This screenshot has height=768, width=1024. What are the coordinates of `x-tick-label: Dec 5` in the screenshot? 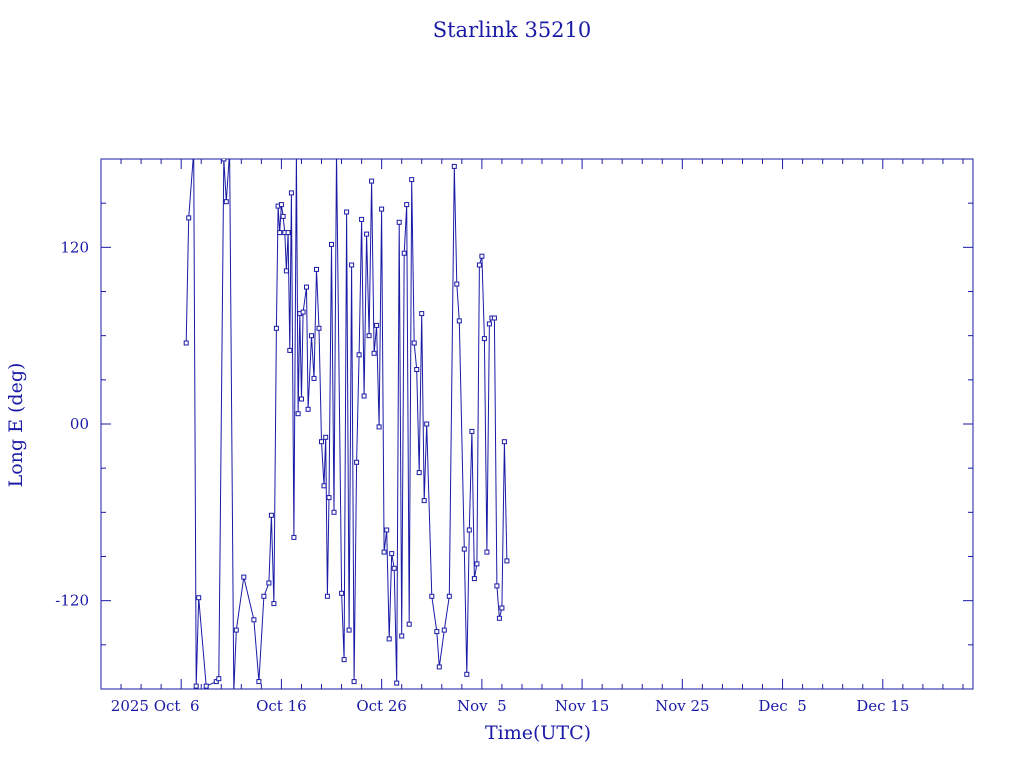 It's located at (782, 706).